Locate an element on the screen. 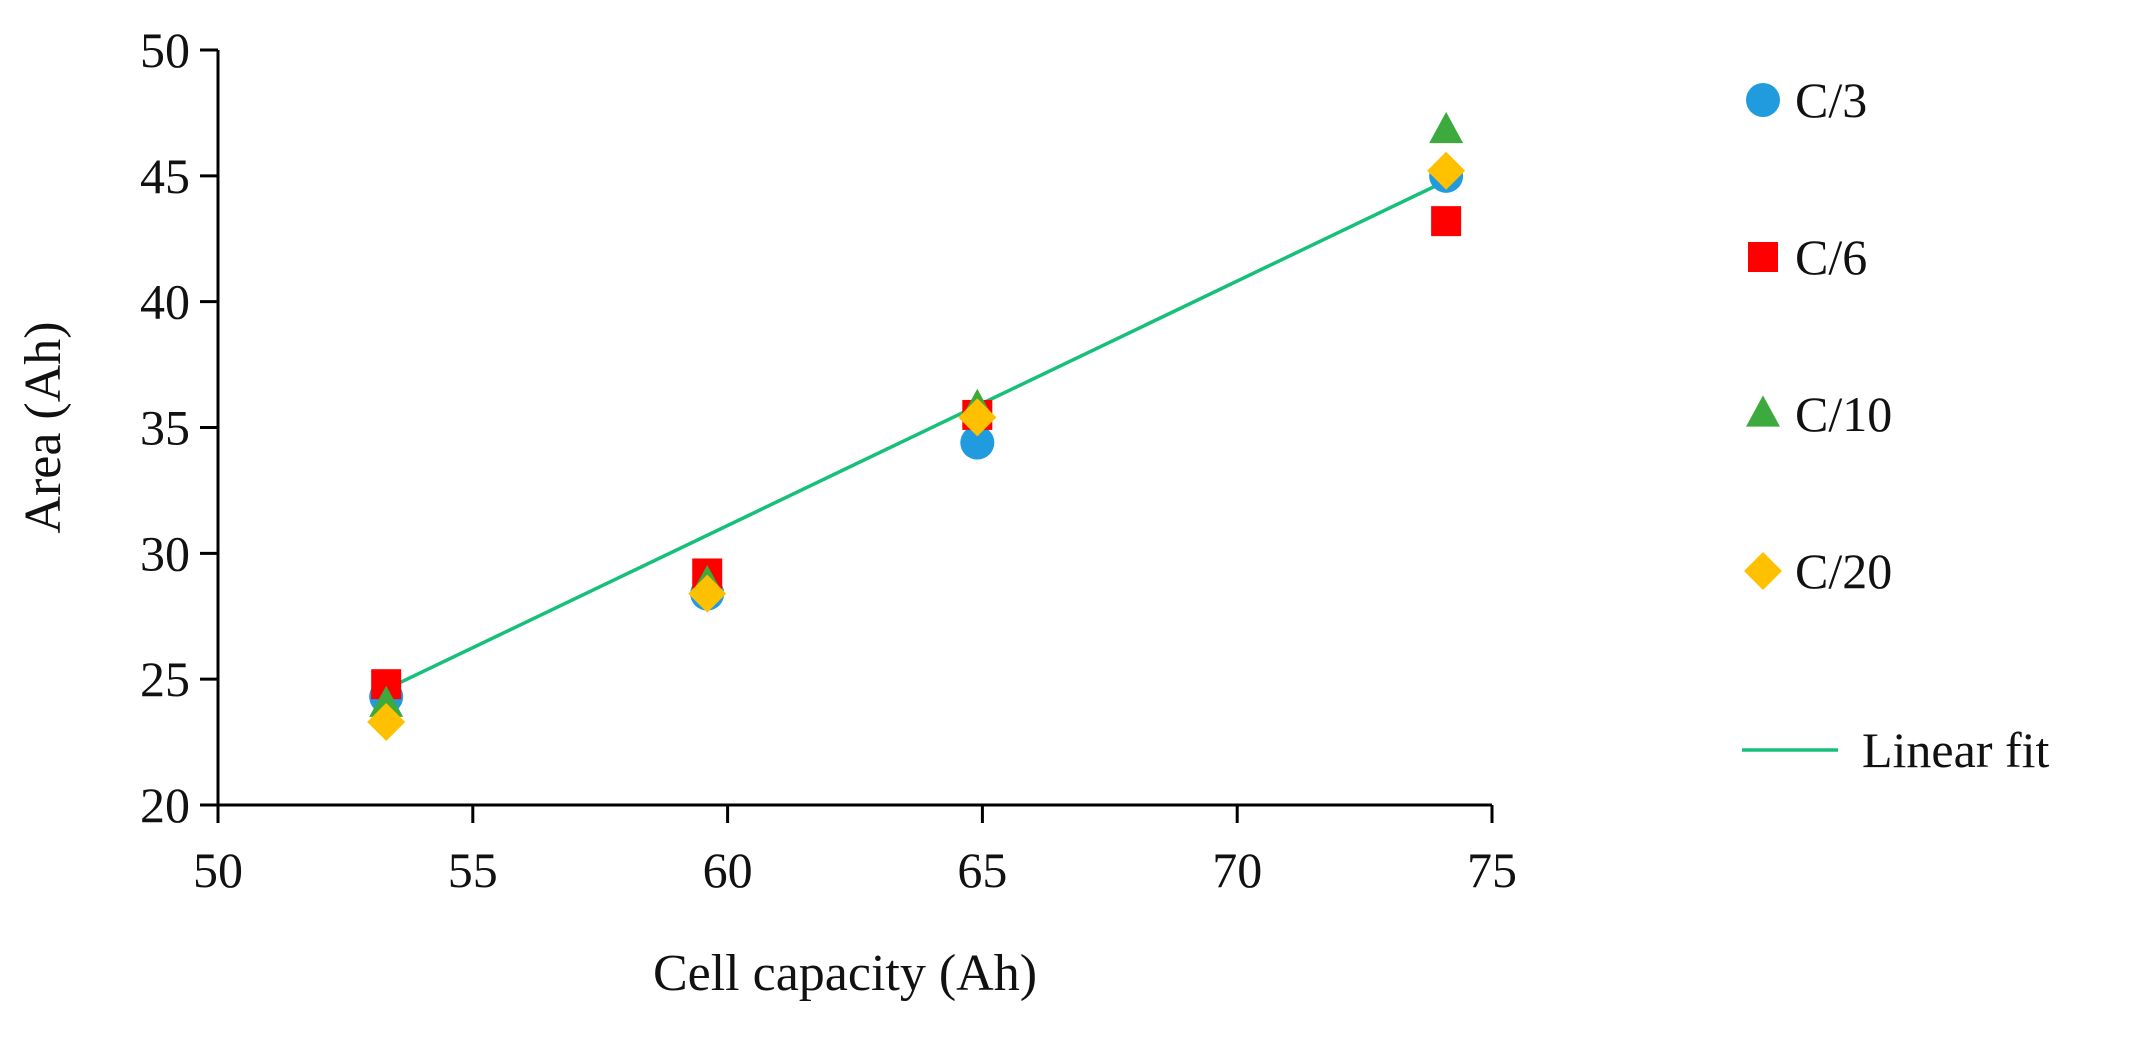  x-tick-label: 50 is located at coordinates (218, 870).